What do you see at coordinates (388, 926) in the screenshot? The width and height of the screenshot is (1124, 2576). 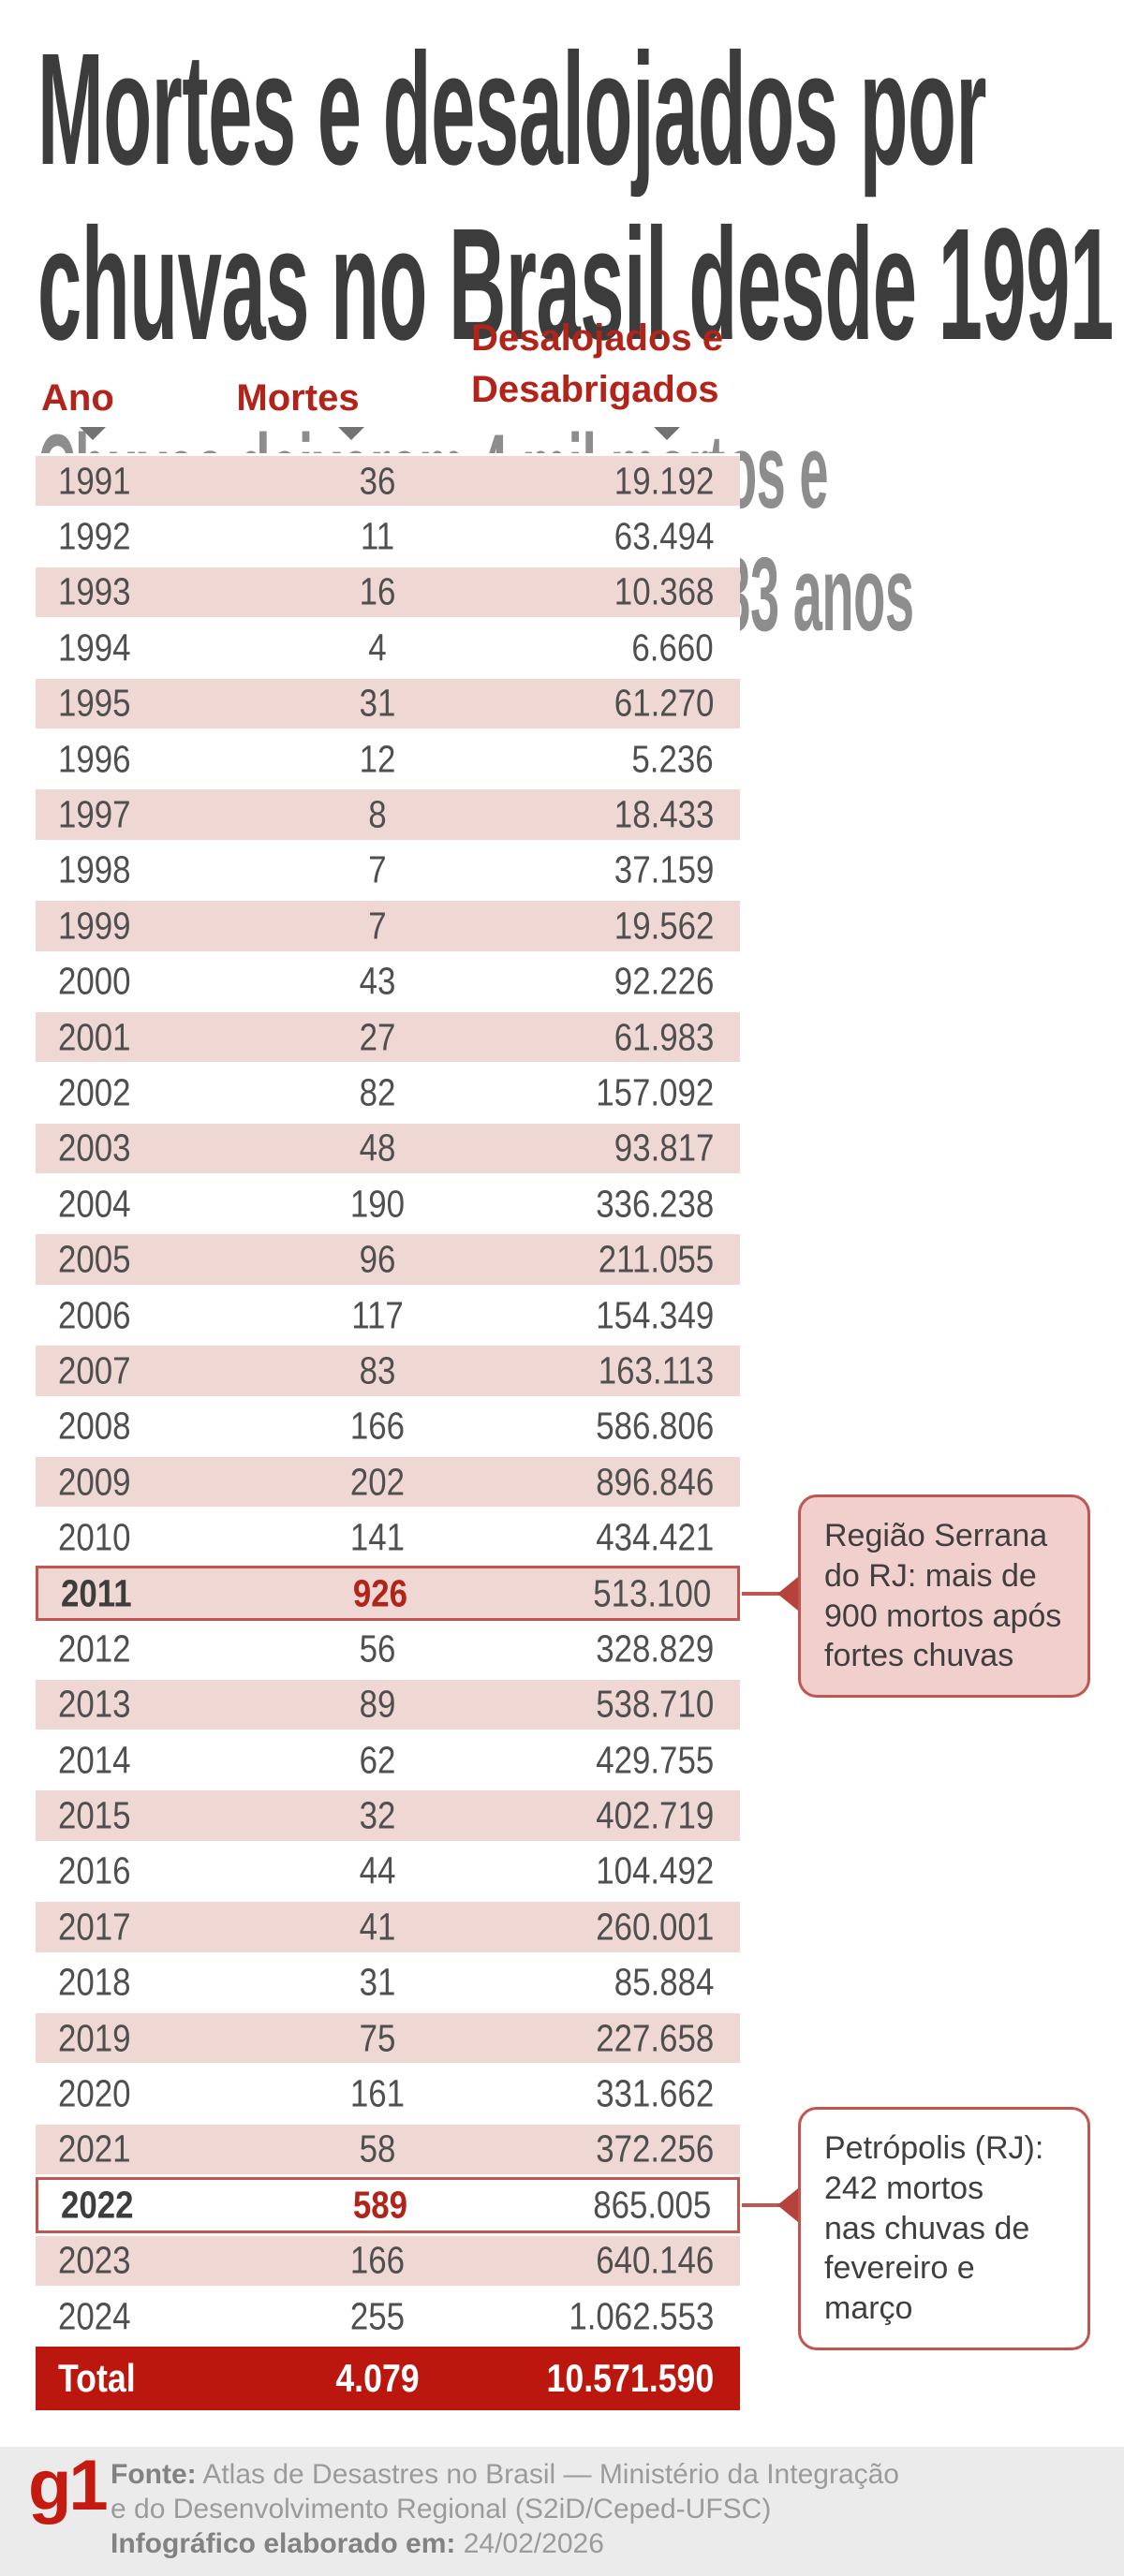 I see `table-row: 1999 7 19.562` at bounding box center [388, 926].